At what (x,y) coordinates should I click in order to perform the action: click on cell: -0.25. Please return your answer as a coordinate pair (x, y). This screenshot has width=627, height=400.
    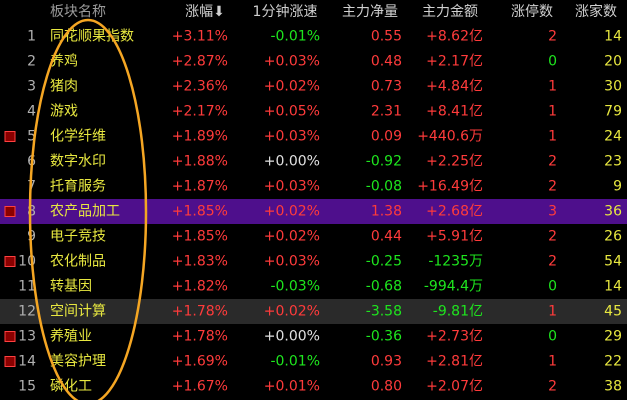
    Looking at the image, I should click on (384, 262).